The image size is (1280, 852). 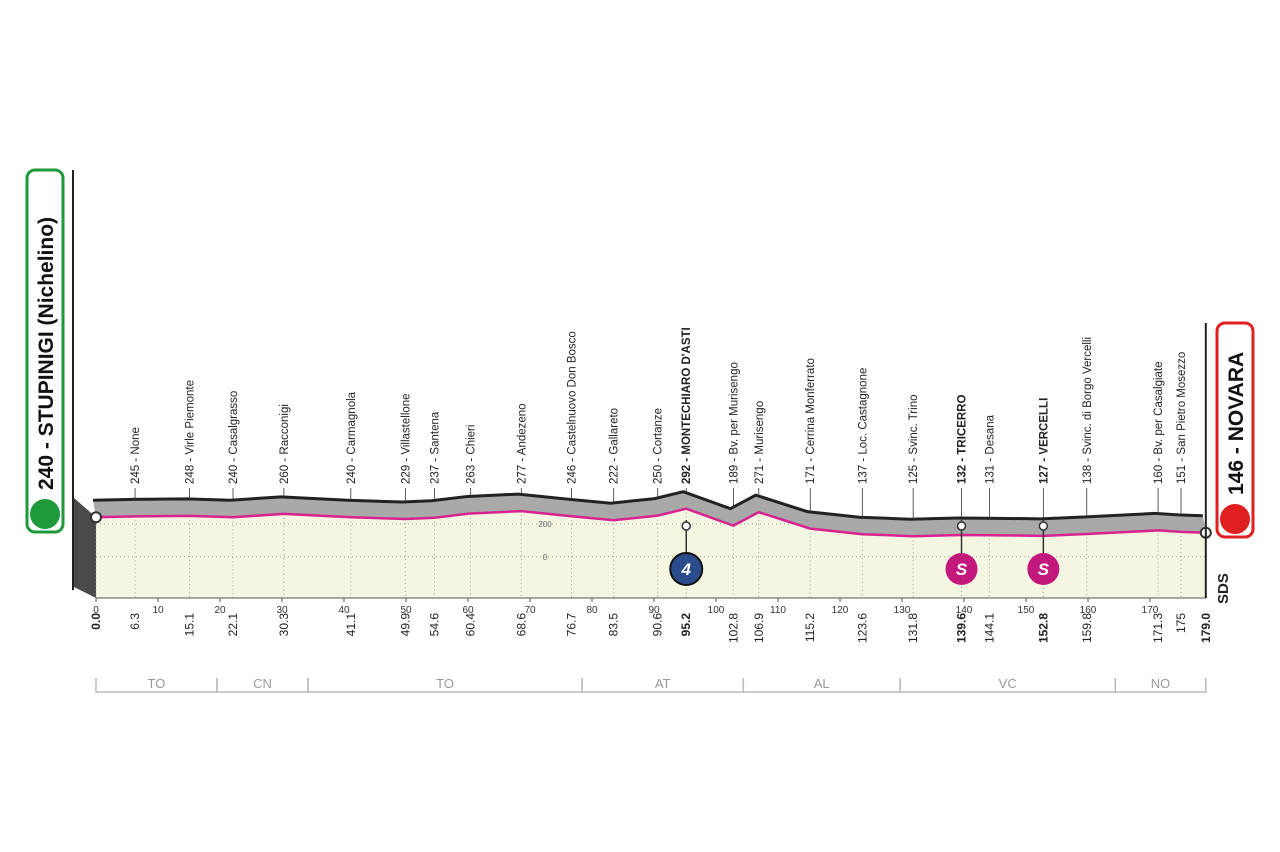 I want to click on x-tick-label: 110, so click(x=778, y=610).